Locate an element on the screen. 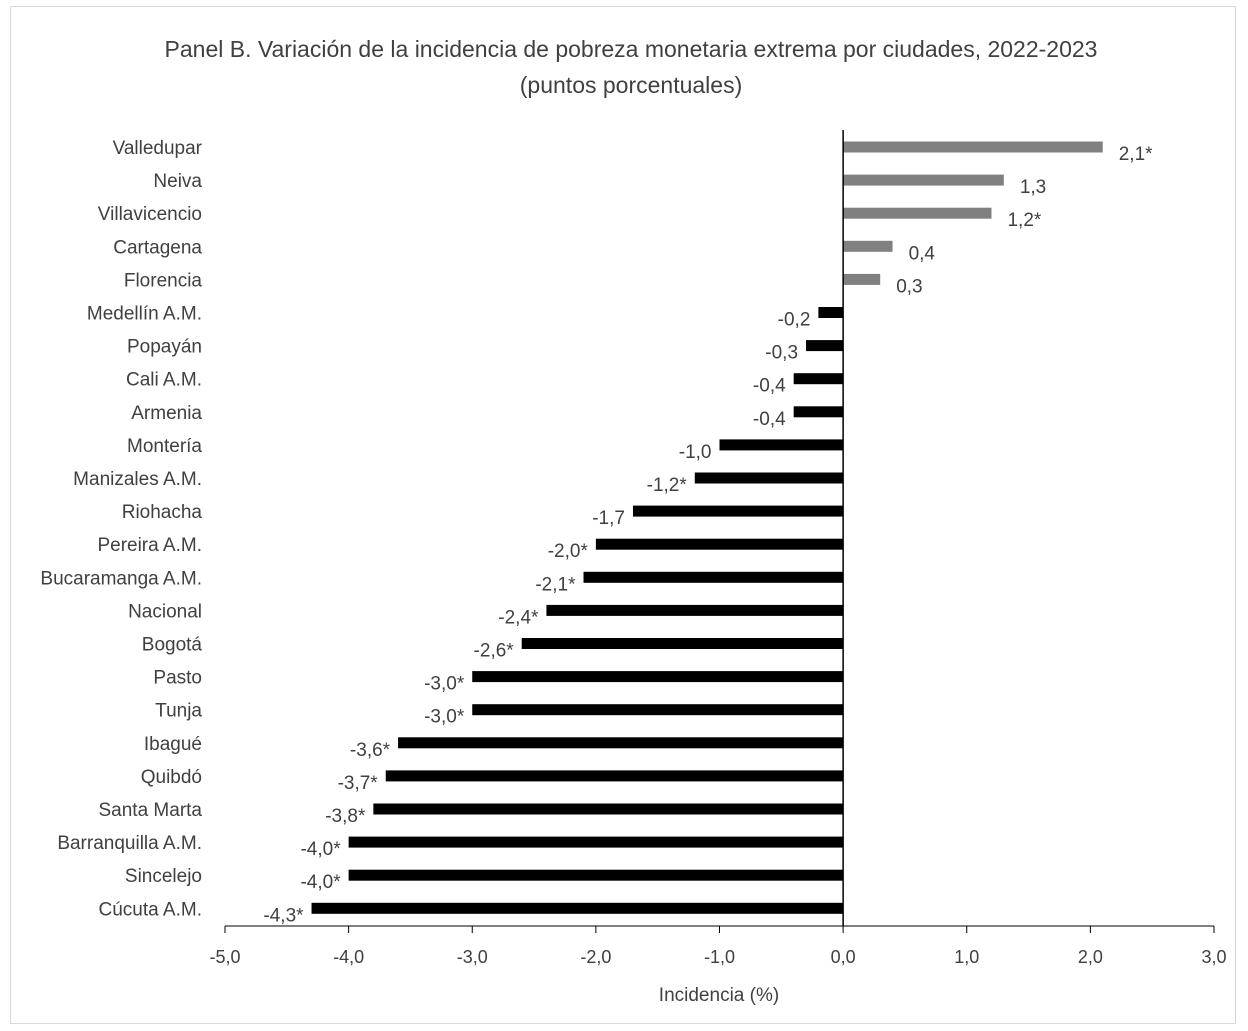  category-label: Cali A.M. is located at coordinates (164, 380).